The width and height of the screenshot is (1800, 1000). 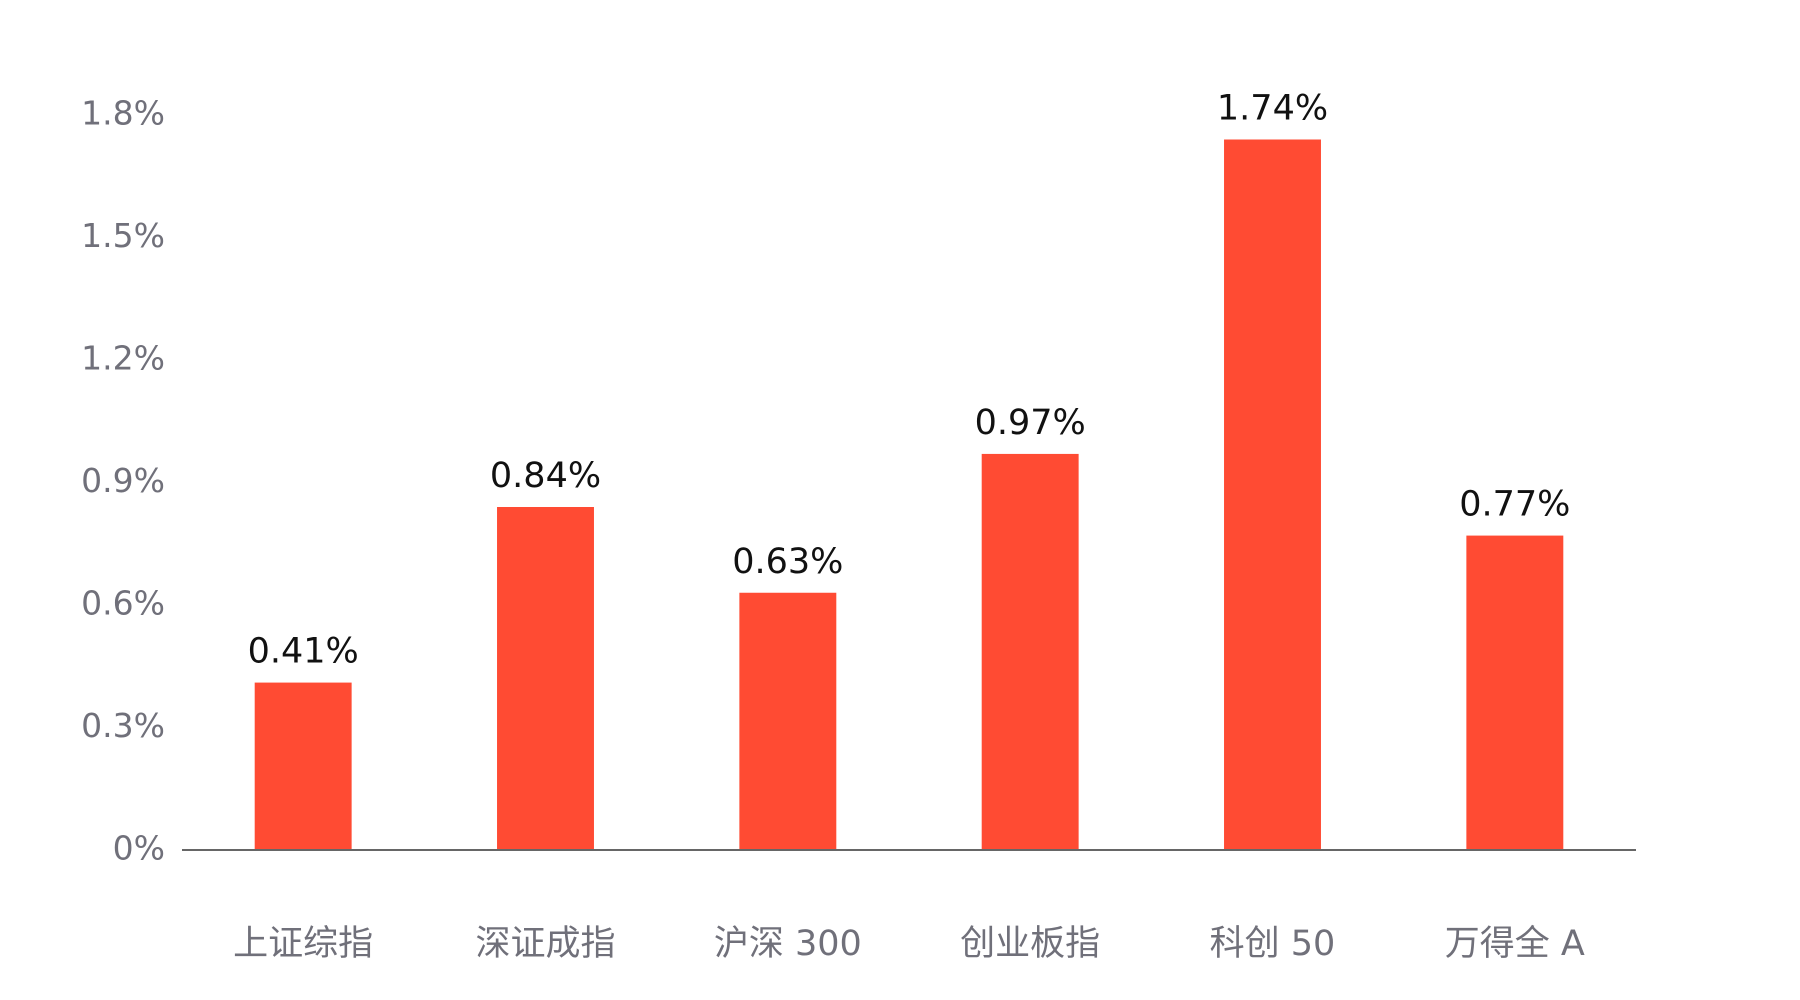 What do you see at coordinates (1272, 109) in the screenshot?
I see `value-label: 1.74%` at bounding box center [1272, 109].